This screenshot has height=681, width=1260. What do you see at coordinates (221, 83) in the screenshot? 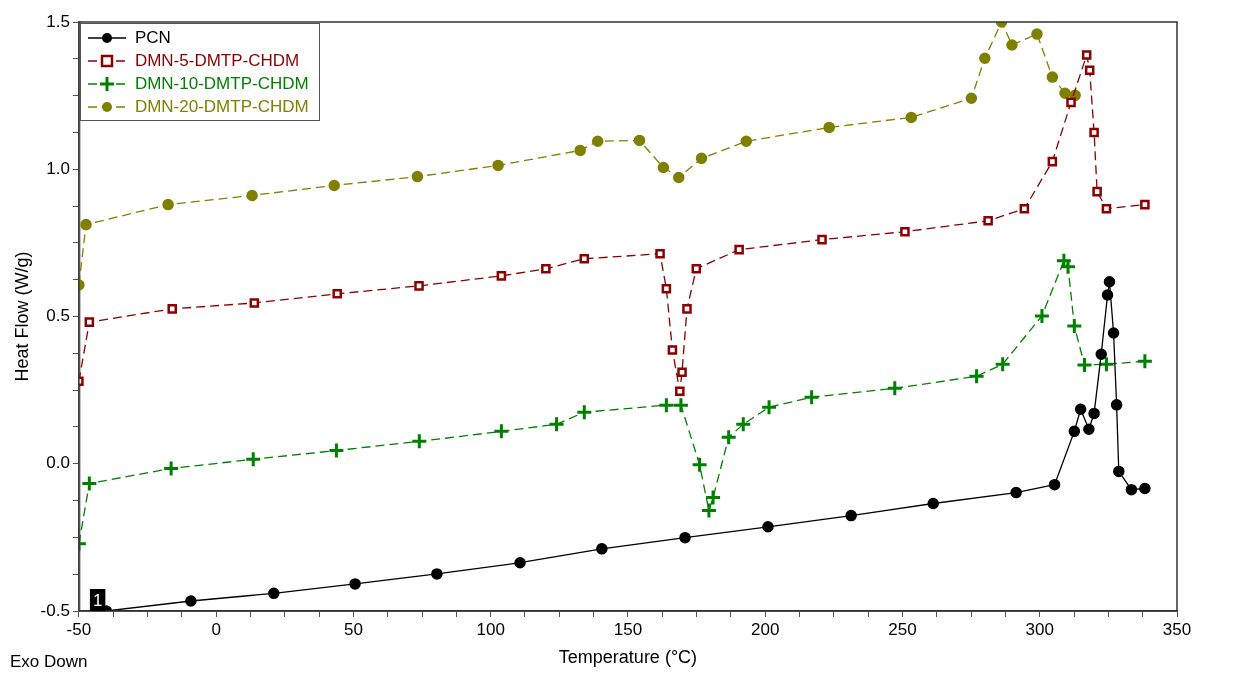
I see `legend-label: DMN-10-DMTP-CHDM` at bounding box center [221, 83].